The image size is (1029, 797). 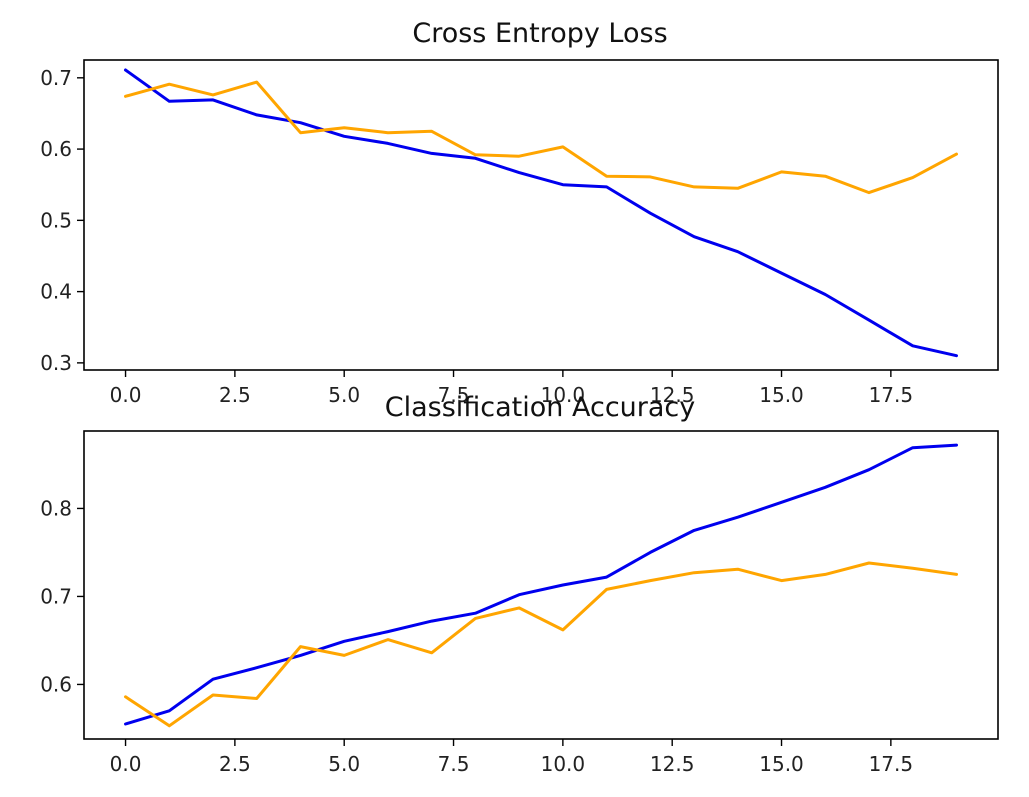 What do you see at coordinates (672, 395) in the screenshot?
I see `loss-x-tick-label: 12.5` at bounding box center [672, 395].